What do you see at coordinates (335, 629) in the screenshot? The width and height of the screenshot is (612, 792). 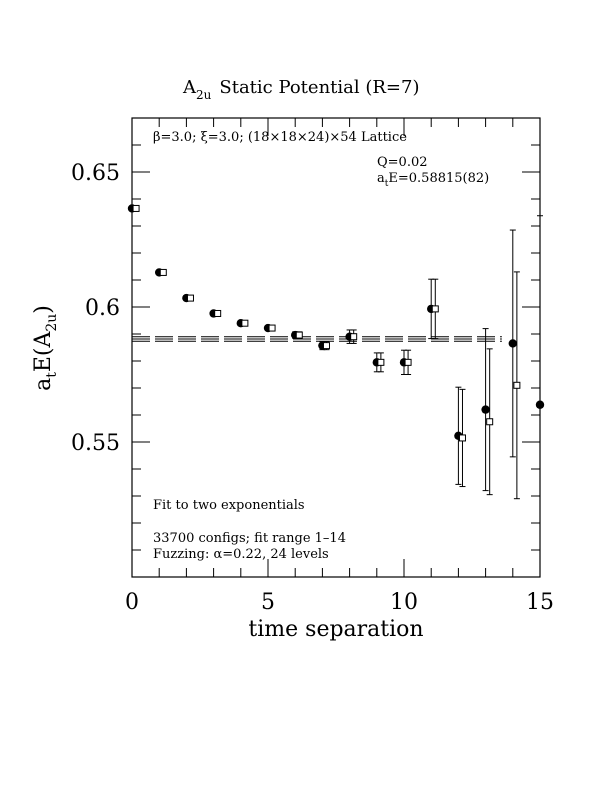 I see `x-axis-title: time separation` at bounding box center [335, 629].